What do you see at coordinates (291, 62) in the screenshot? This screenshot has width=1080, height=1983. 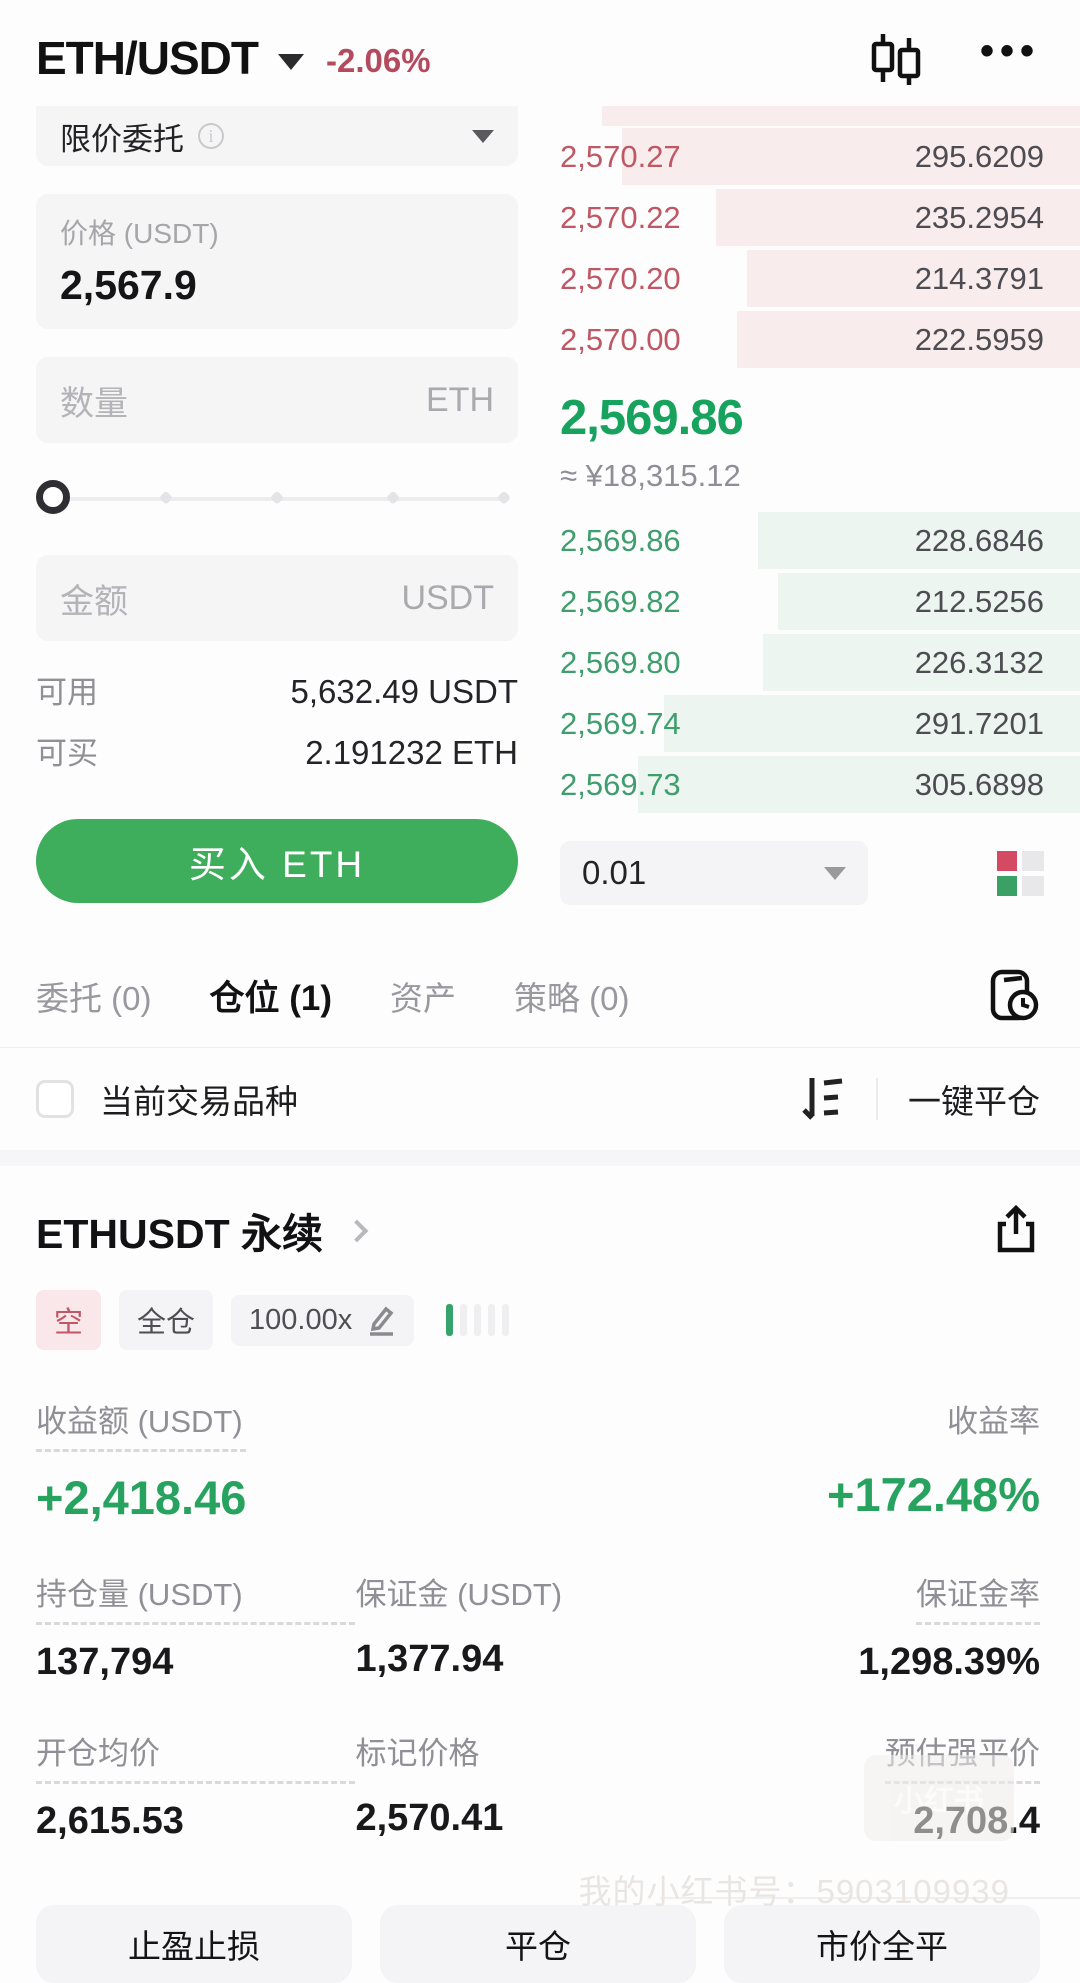 I see `pair-dropdown-caret-icon` at bounding box center [291, 62].